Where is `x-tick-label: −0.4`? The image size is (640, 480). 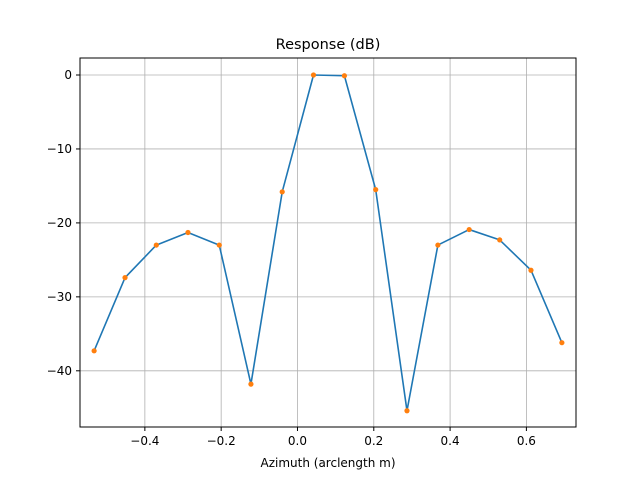
x-tick-label: −0.4 is located at coordinates (144, 441).